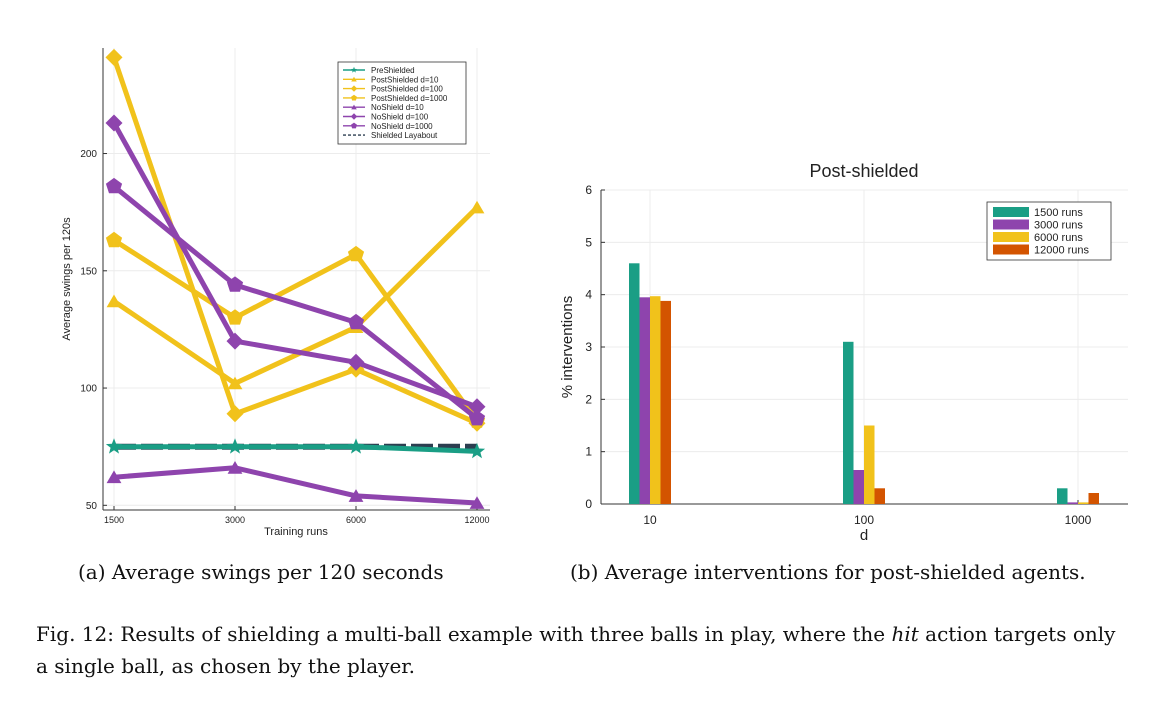 The image size is (1156, 709). Describe the element at coordinates (114, 520) in the screenshot. I see `x-tick-label: 1500` at that location.